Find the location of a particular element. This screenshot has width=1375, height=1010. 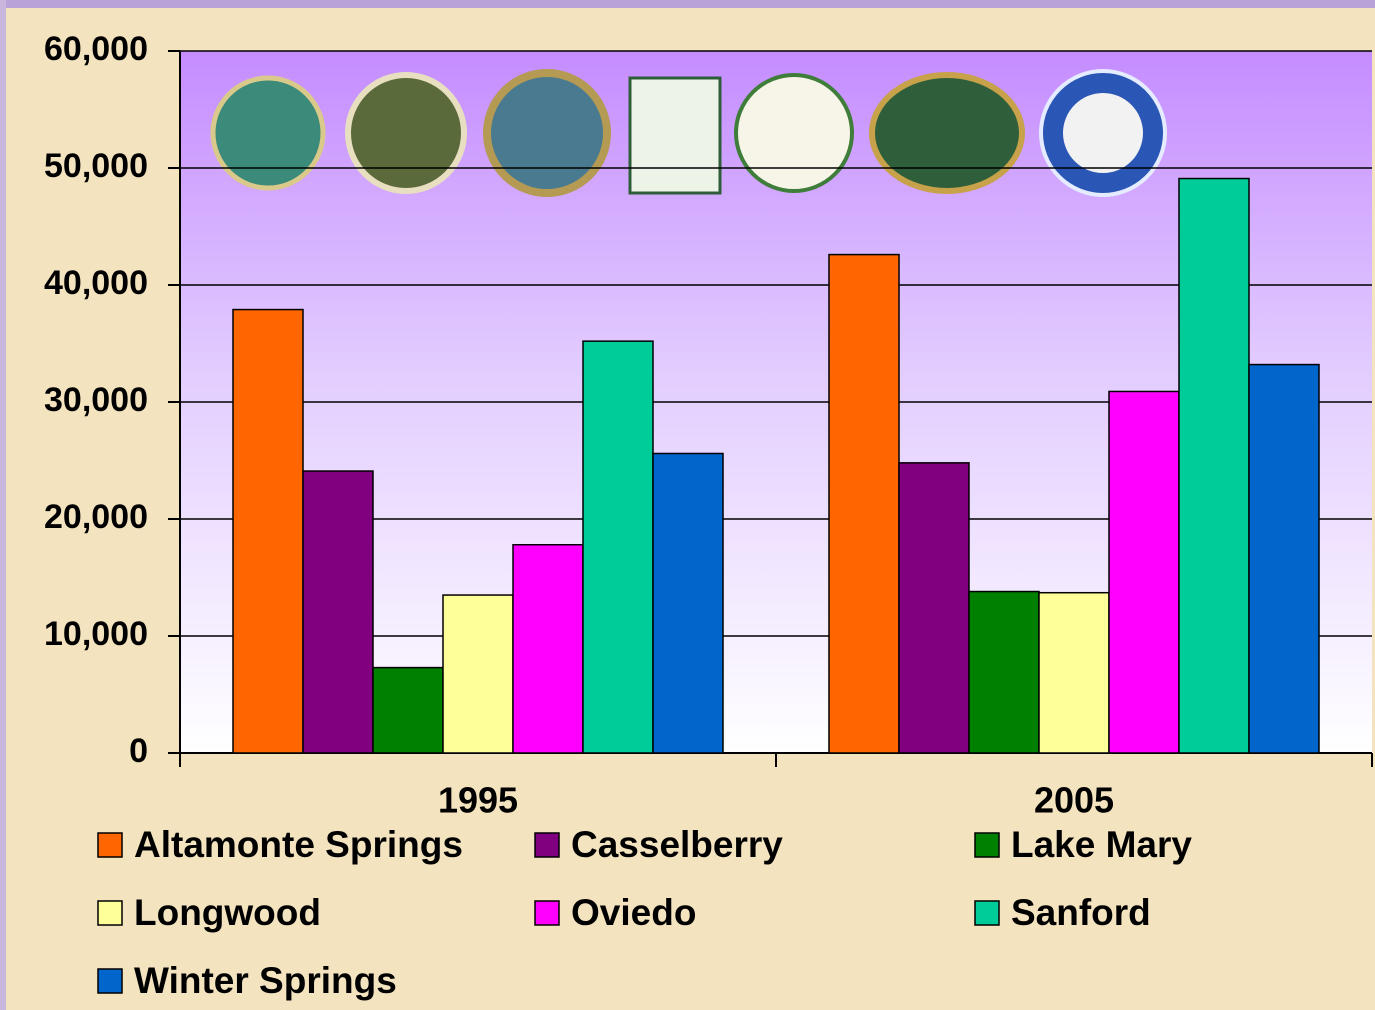

frame-left is located at coordinates (3, 505).